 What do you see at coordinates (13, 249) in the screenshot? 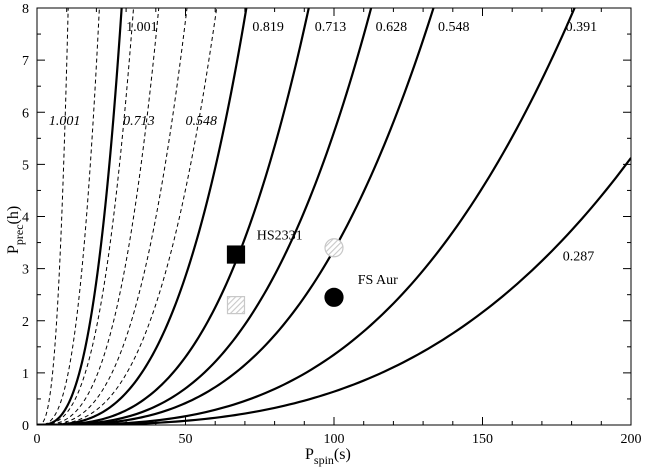
I see `y-axis-label-main: P` at bounding box center [13, 249].